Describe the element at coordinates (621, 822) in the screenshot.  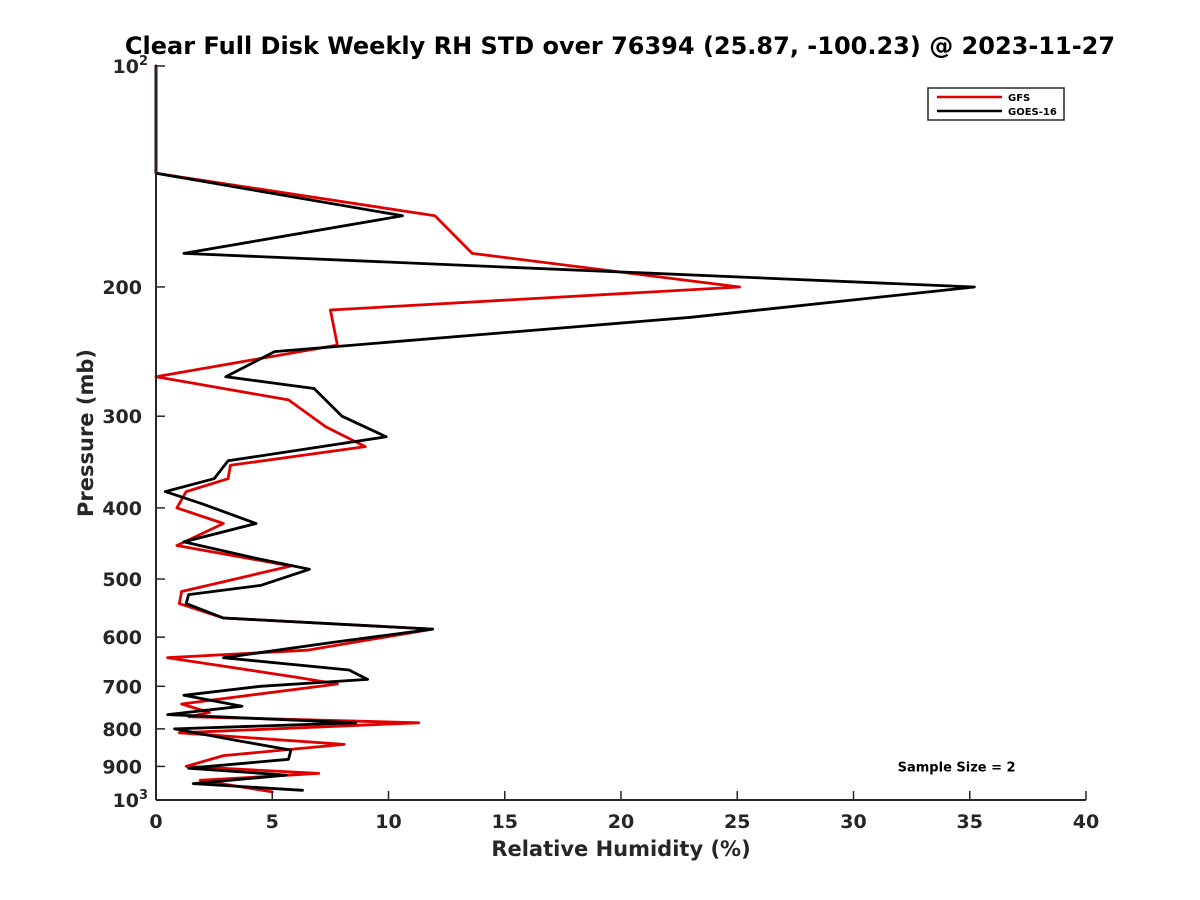
I see `x-tick-label: 20` at that location.